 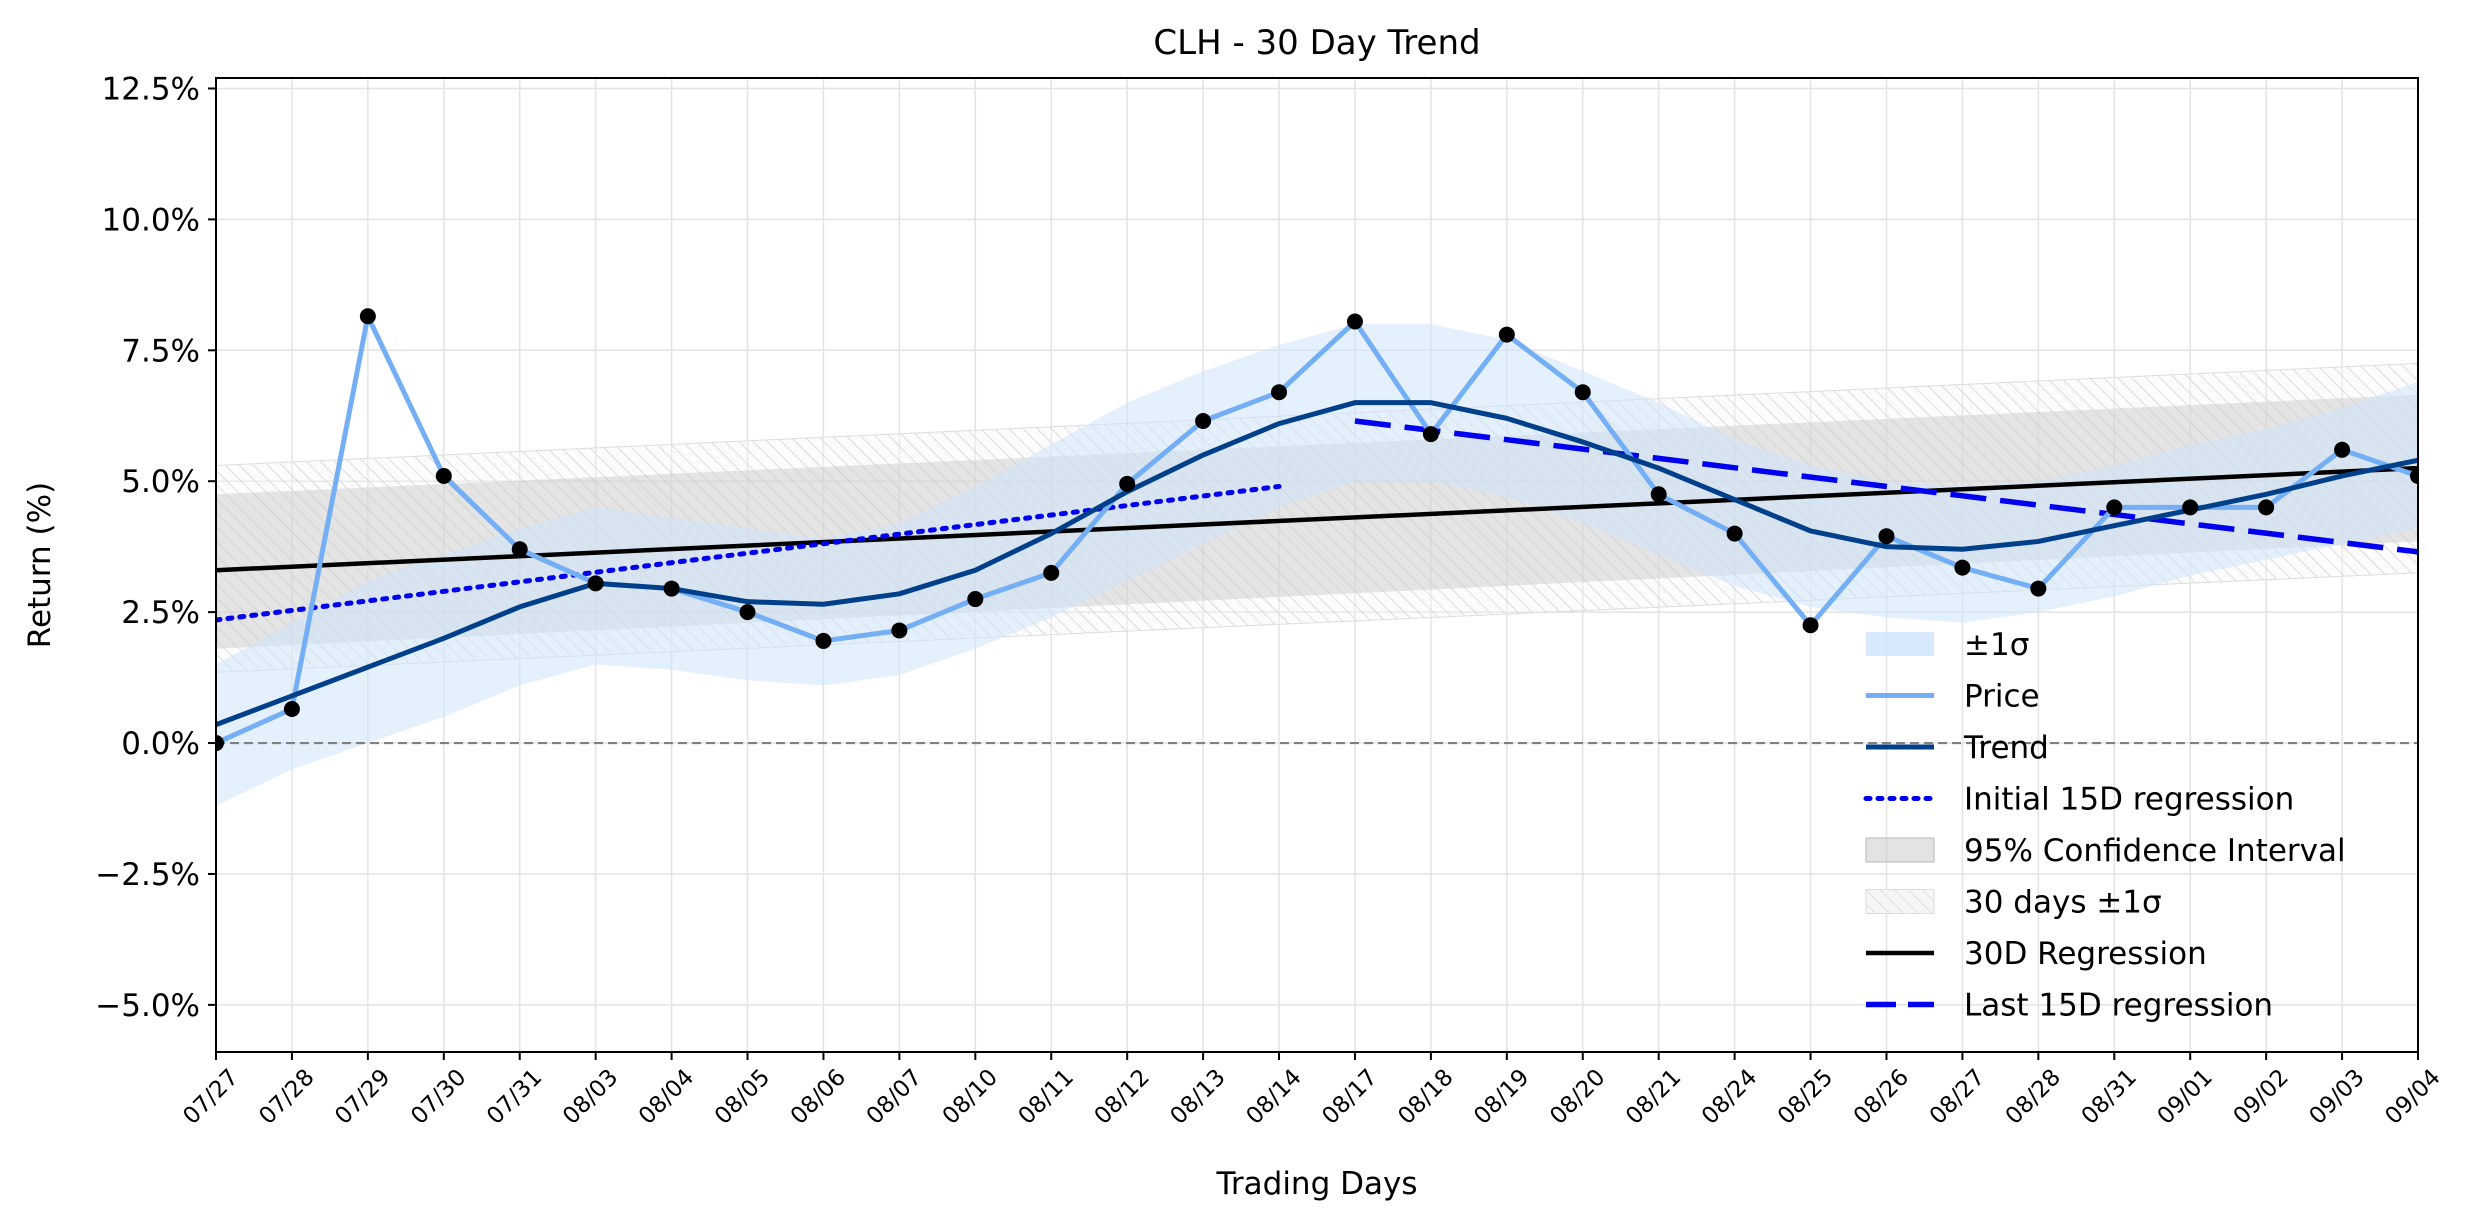 I want to click on legend-label: ±1σ, so click(x=1996, y=645).